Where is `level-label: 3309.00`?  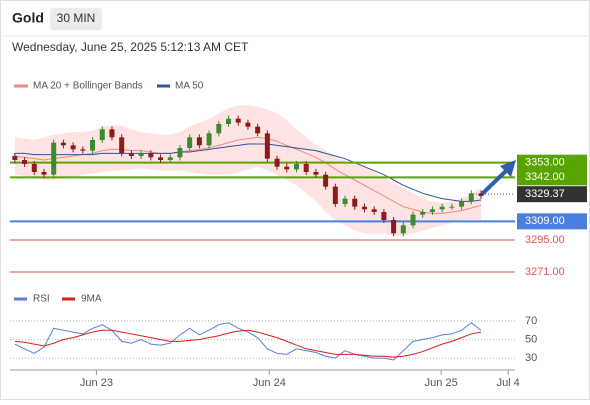
level-label: 3309.00 is located at coordinates (545, 221).